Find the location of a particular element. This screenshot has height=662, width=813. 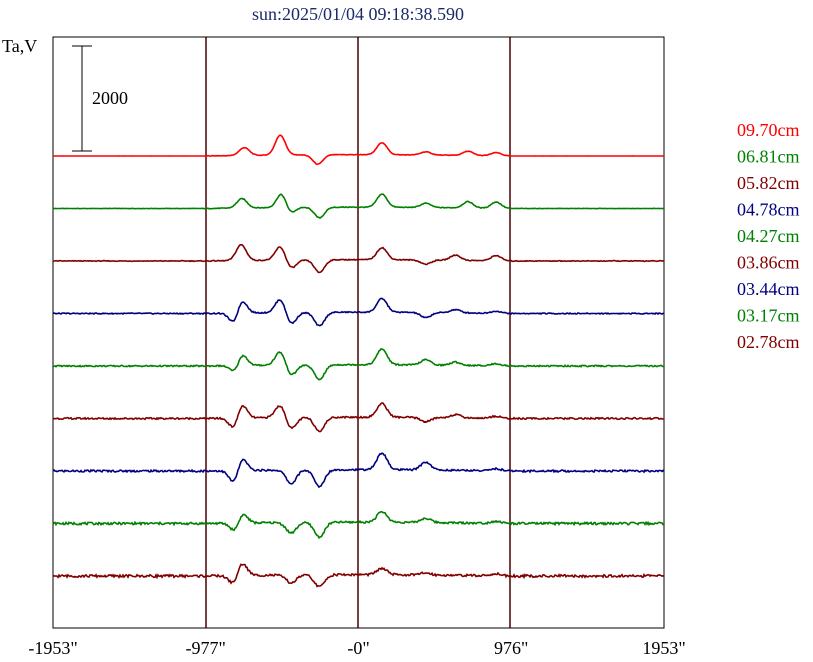

scale-bar-label: 2000 is located at coordinates (110, 98).